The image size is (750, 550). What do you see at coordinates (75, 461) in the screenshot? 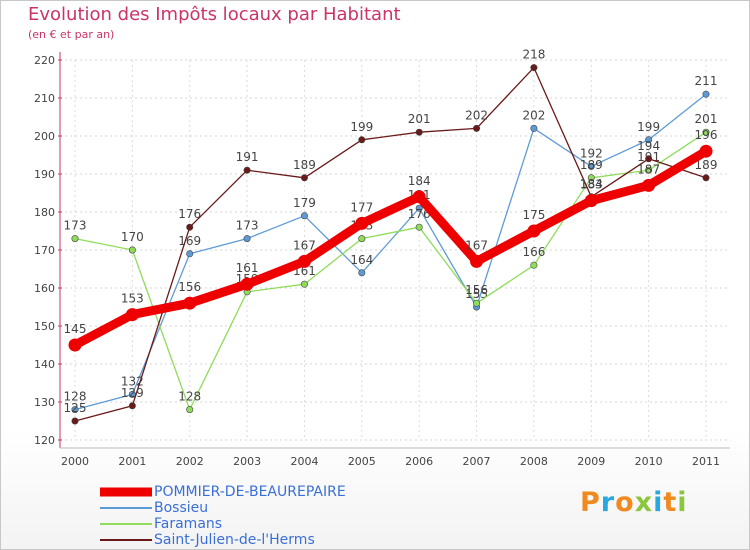
I see `x-tick-label: 2000` at bounding box center [75, 461].